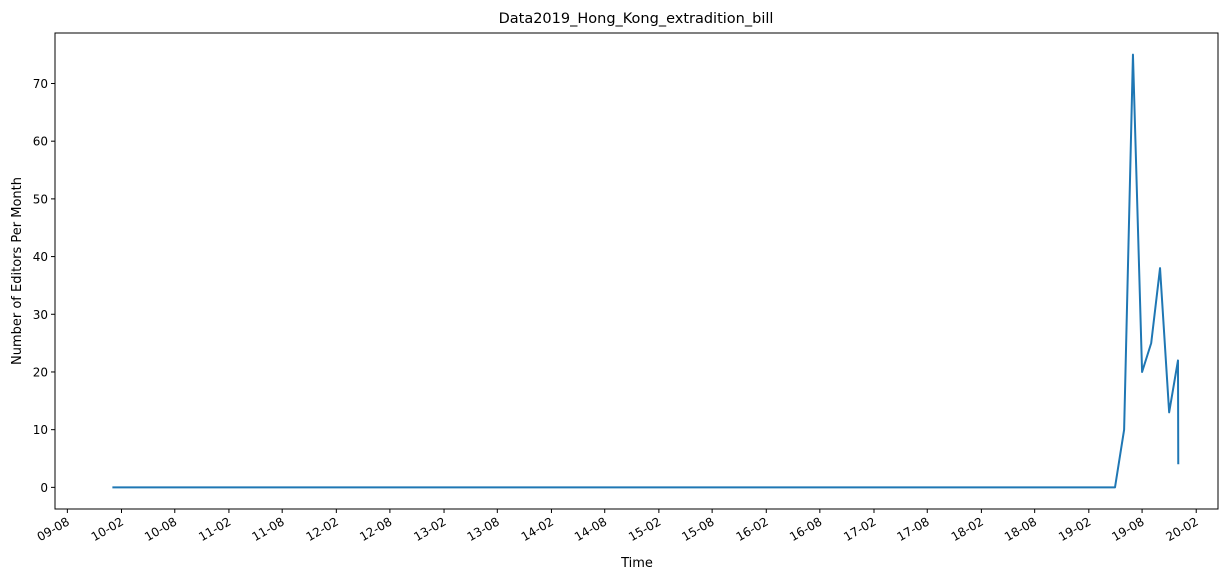 The image size is (1229, 579). I want to click on x-tick-label: 15-02, so click(644, 529).